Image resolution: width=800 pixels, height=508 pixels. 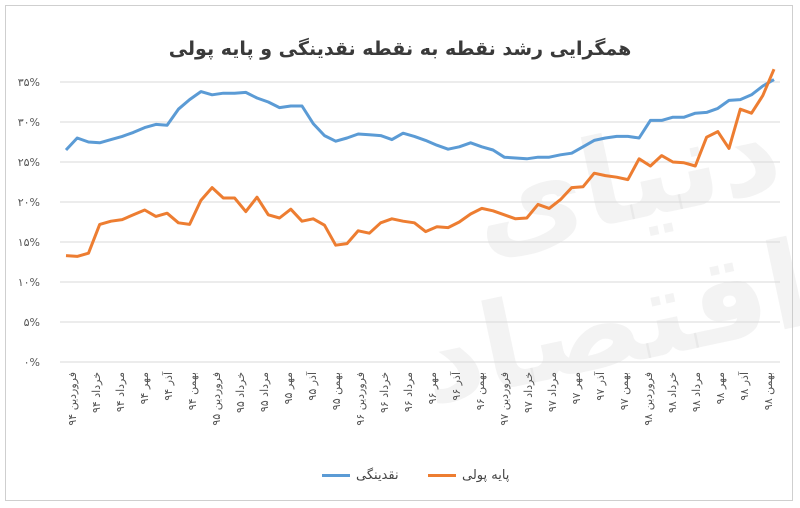 I want to click on x-tick-label: فروردین ۹۵, so click(x=216, y=399).